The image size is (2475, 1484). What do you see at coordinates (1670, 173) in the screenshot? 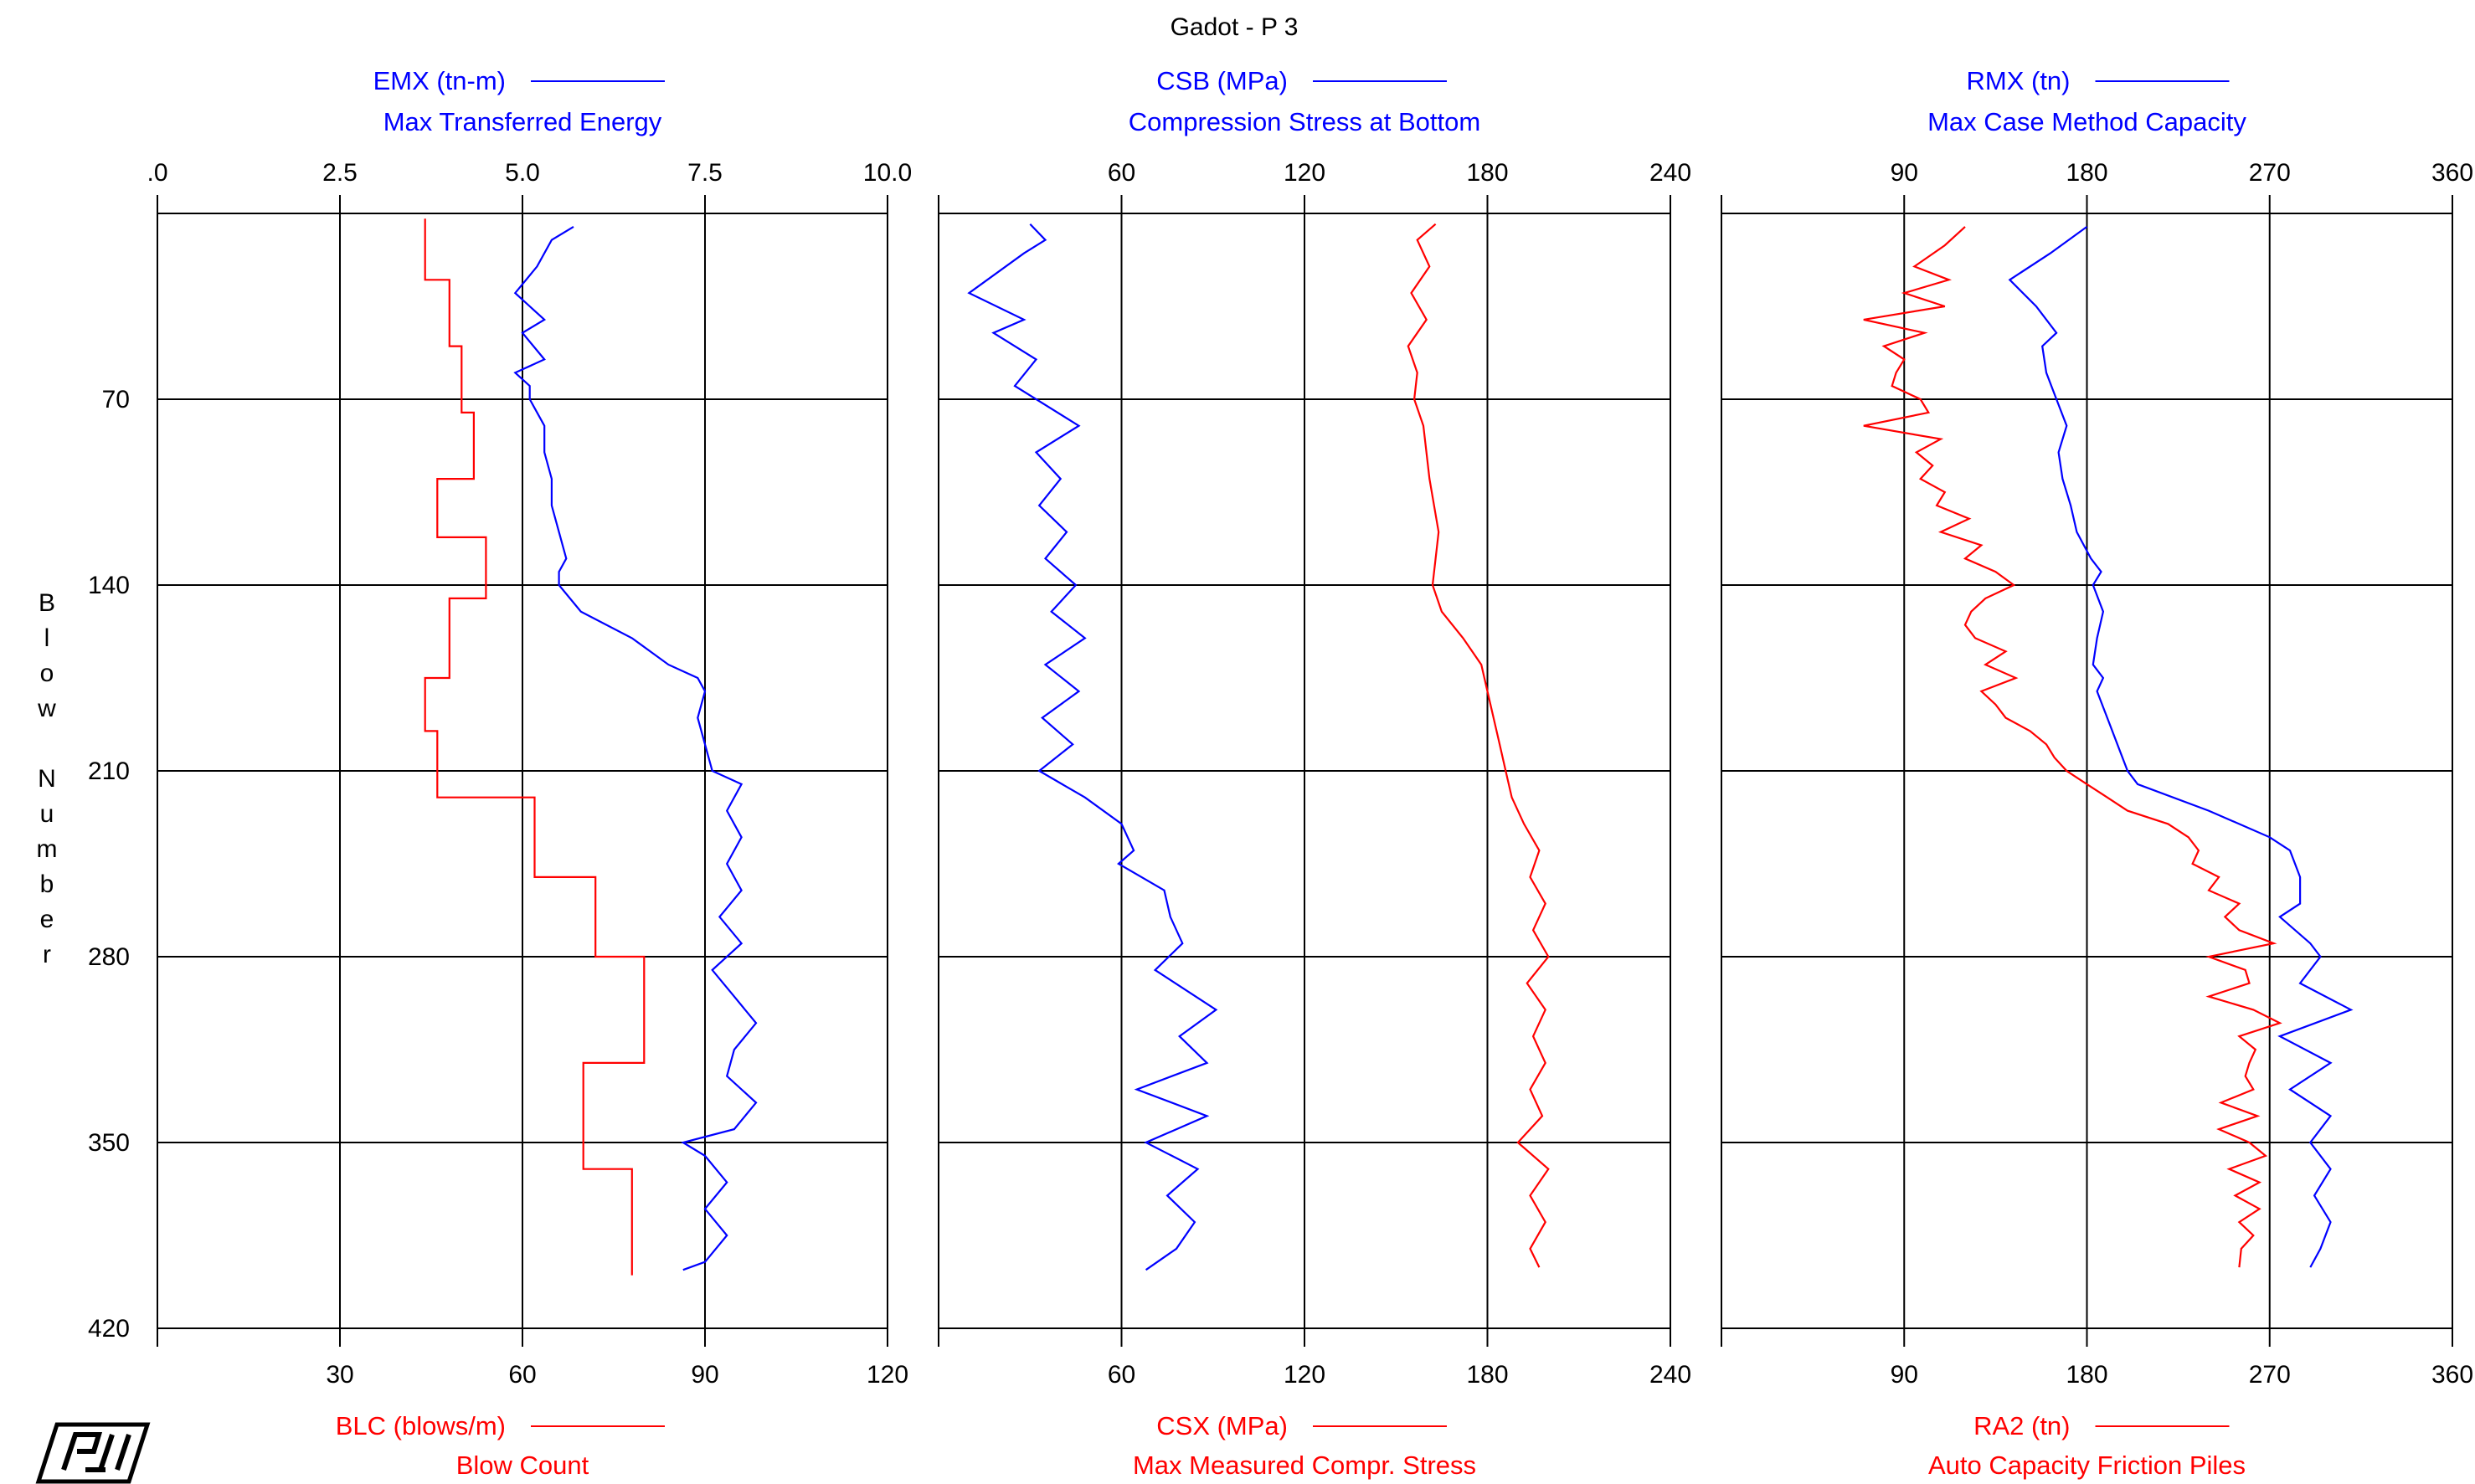
I see `top-tick-label: 240` at bounding box center [1670, 173].